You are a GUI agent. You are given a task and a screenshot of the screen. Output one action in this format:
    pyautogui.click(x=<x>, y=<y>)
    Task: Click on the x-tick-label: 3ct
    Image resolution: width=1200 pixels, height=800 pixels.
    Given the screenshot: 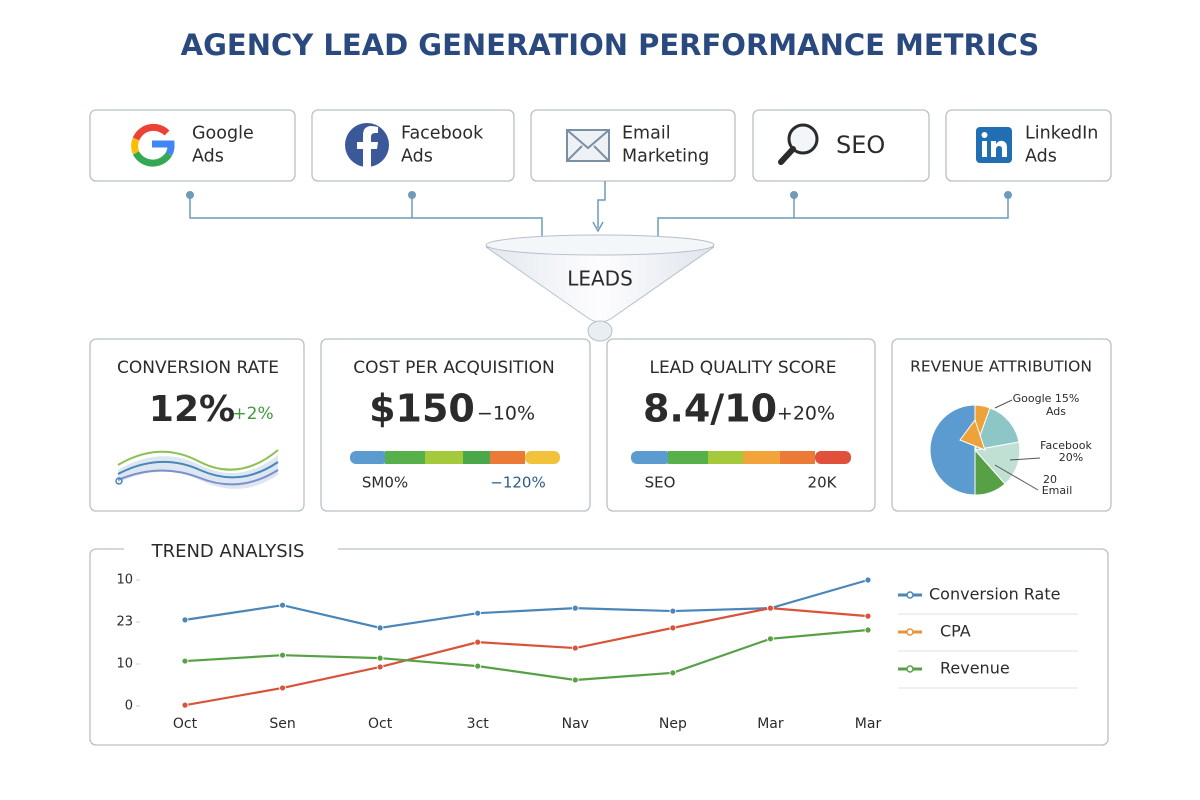 What is the action you would take?
    pyautogui.click(x=478, y=724)
    